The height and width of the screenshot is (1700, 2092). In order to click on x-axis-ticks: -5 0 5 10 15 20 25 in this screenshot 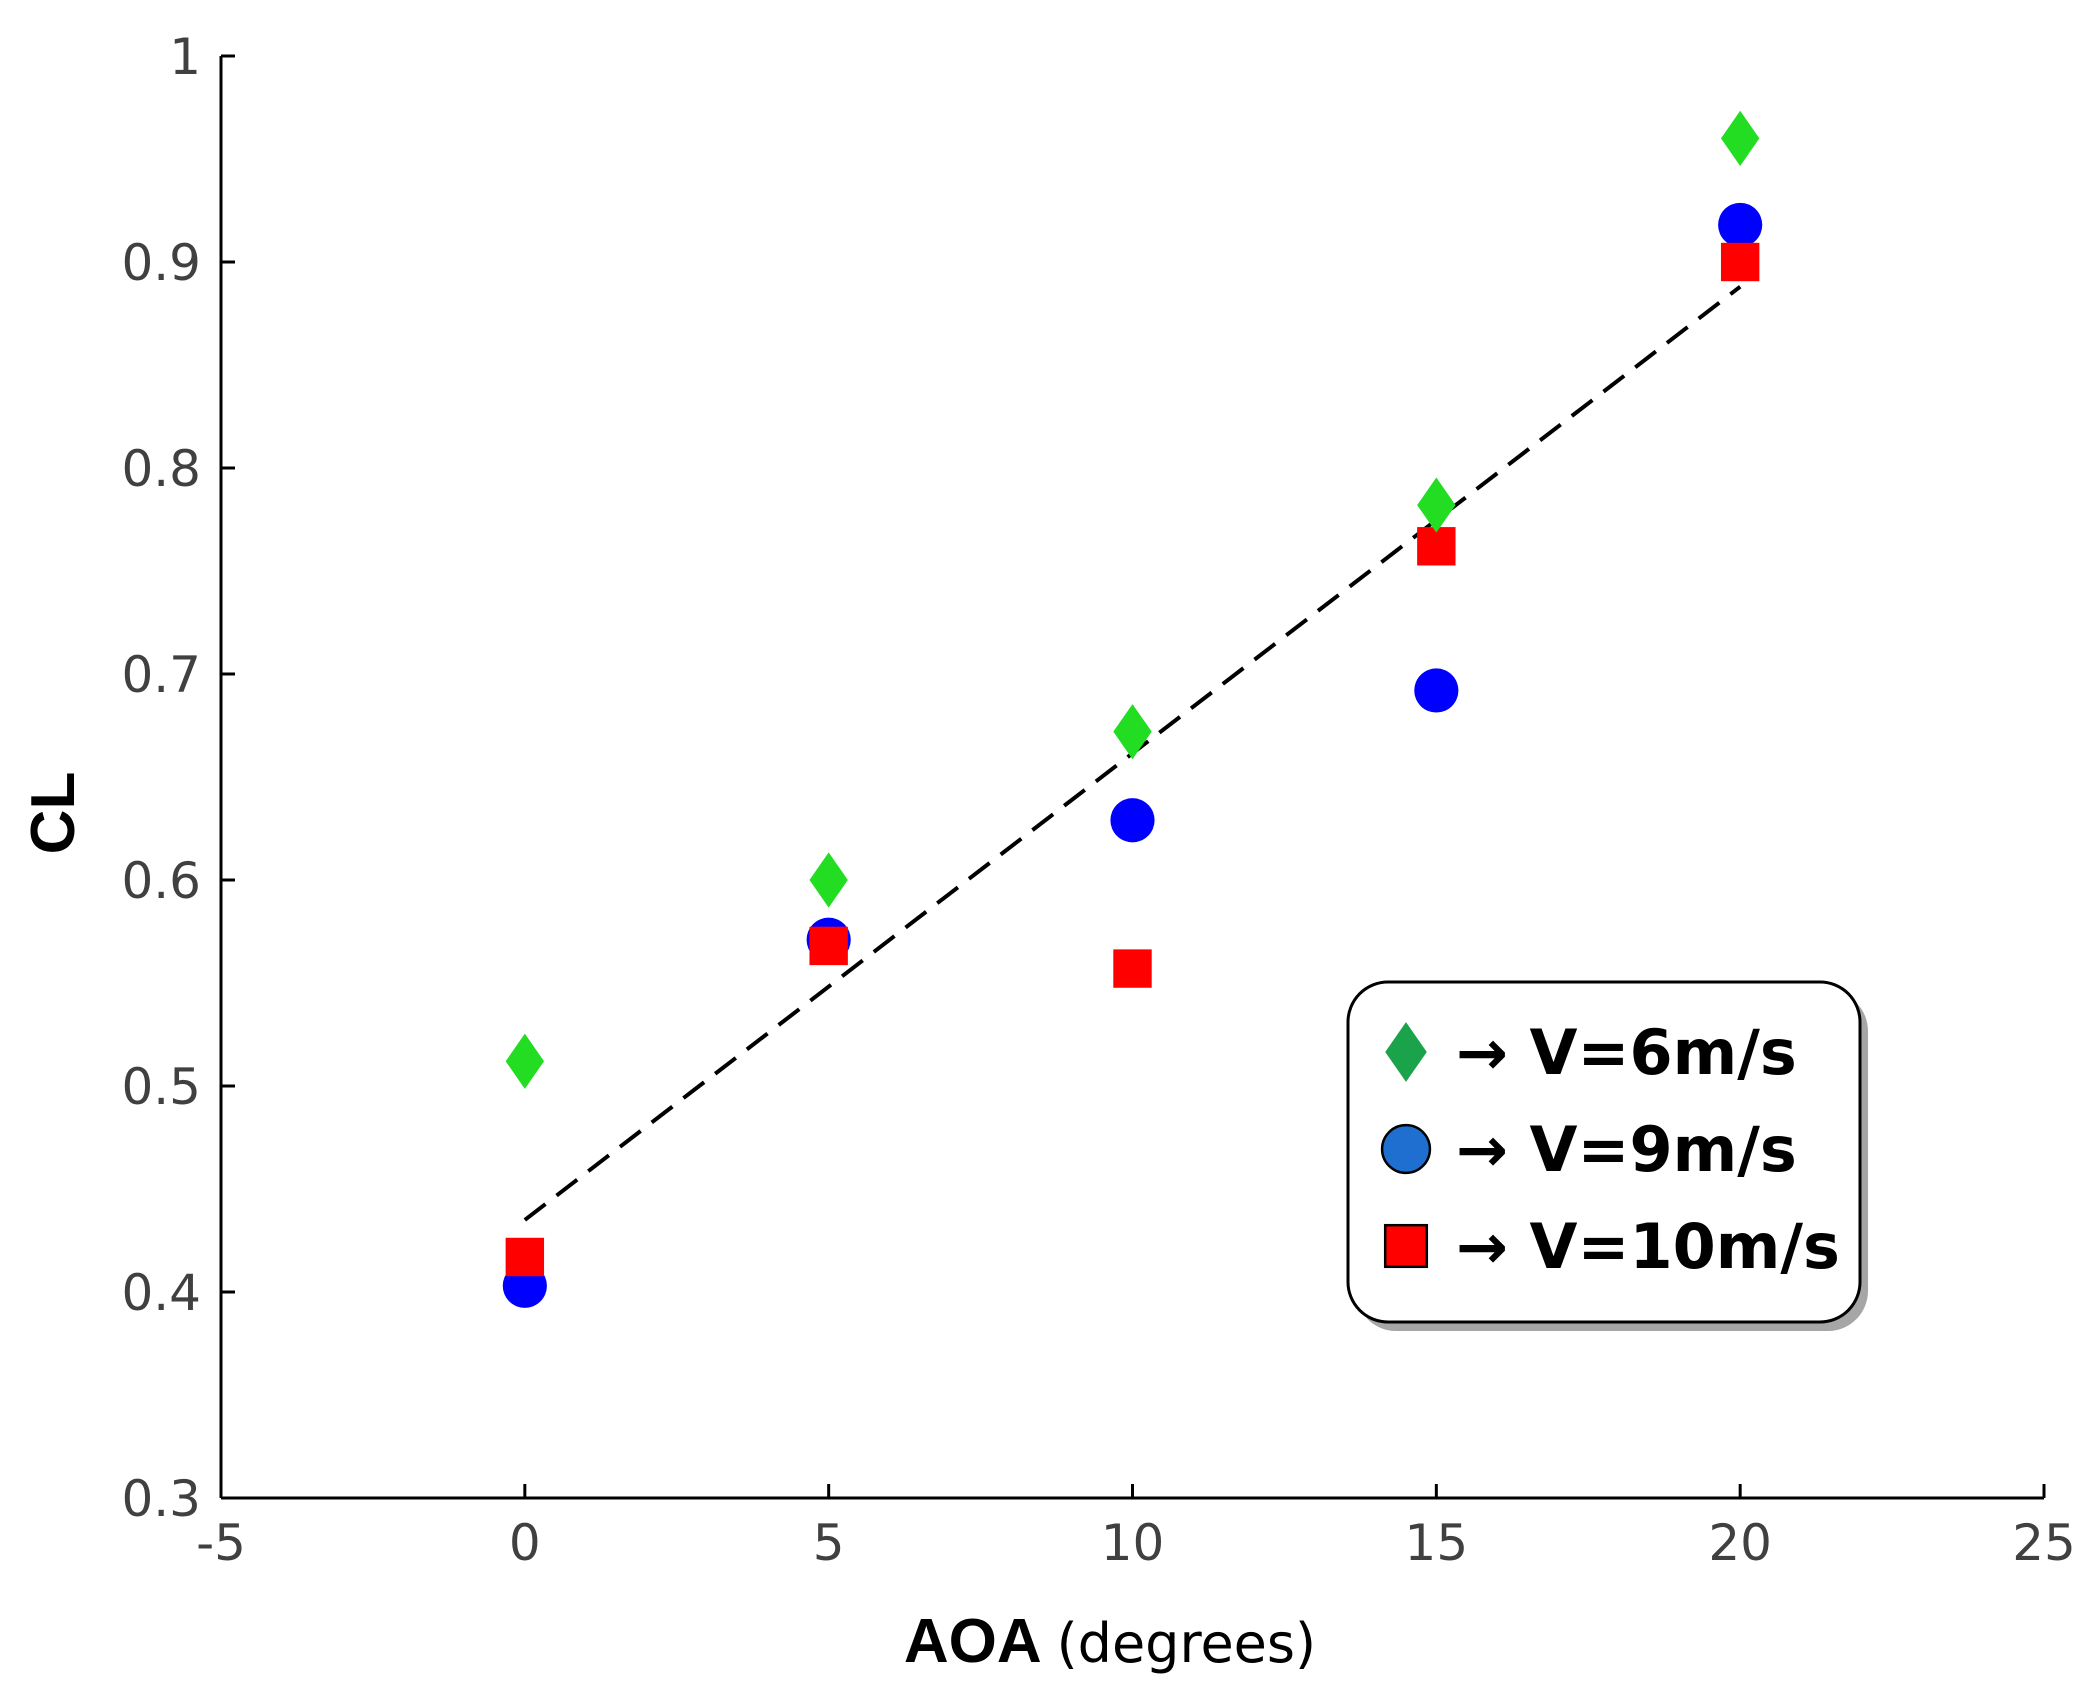, I will do `click(1136, 1528)`.